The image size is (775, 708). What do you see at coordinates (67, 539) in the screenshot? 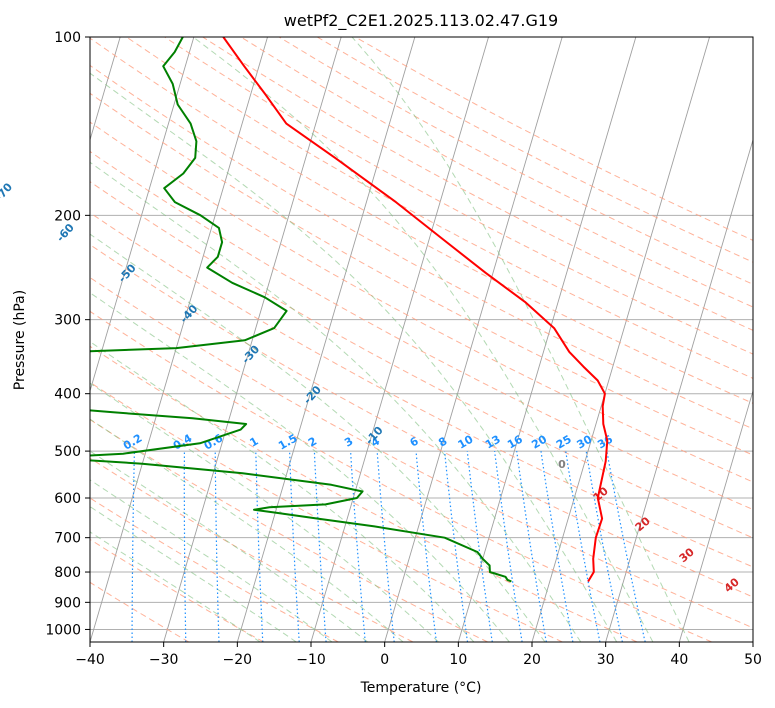
I see `y-tick-label: 700` at bounding box center [67, 539].